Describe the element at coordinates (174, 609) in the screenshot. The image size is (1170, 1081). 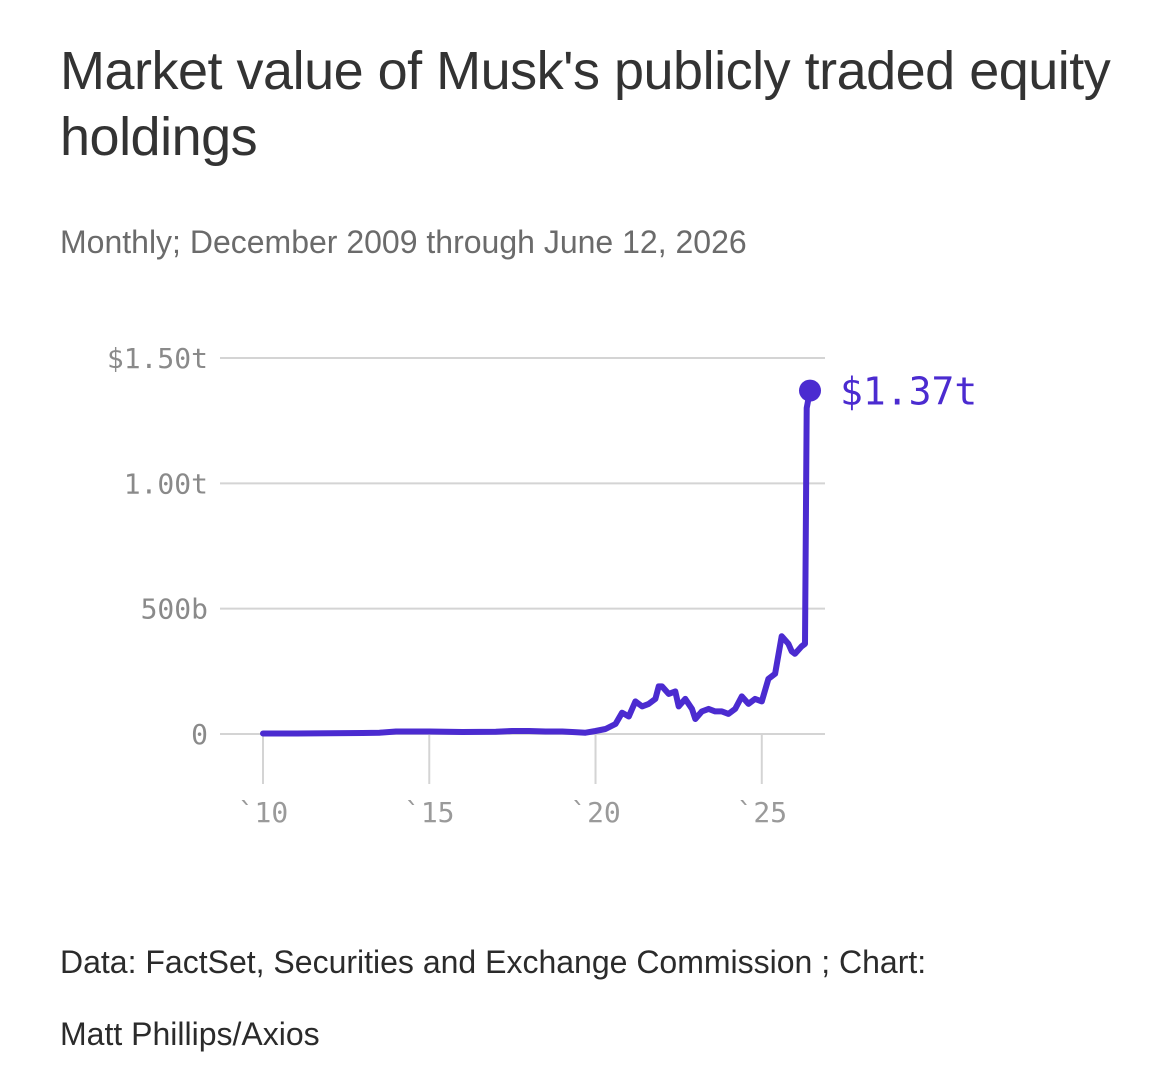
I see `y-tick-label: 500b` at that location.